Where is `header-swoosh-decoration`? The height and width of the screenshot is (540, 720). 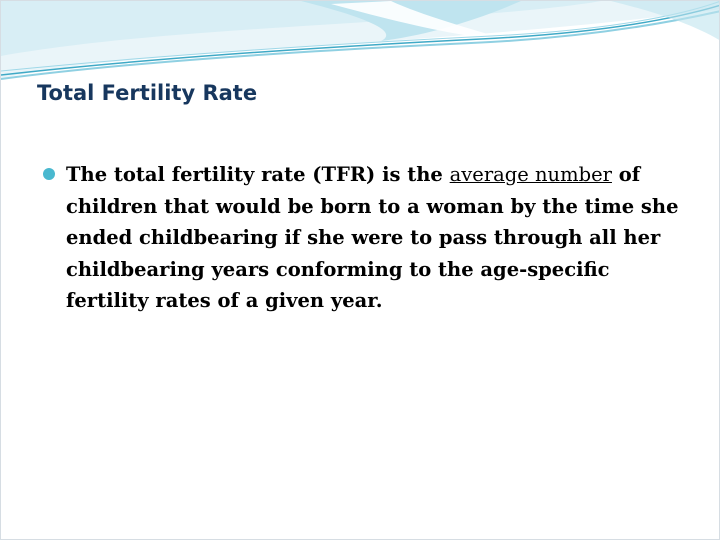
header-swoosh-decoration is located at coordinates (360, 40).